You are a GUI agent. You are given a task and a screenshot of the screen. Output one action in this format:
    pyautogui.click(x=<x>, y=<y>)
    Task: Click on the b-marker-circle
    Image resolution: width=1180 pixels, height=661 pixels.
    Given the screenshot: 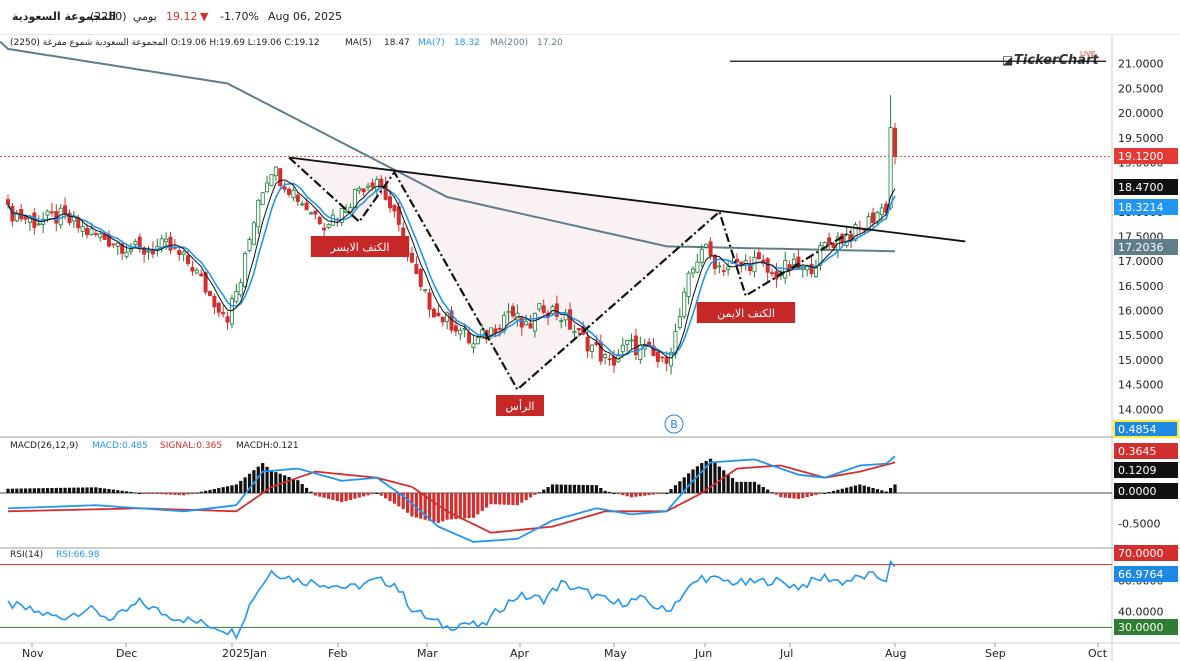 What is the action you would take?
    pyautogui.click(x=674, y=424)
    